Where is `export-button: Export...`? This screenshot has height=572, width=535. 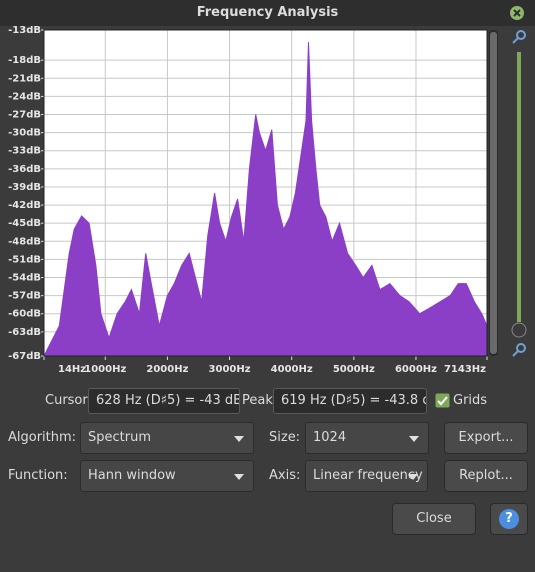
export-button: Export... is located at coordinates (486, 438).